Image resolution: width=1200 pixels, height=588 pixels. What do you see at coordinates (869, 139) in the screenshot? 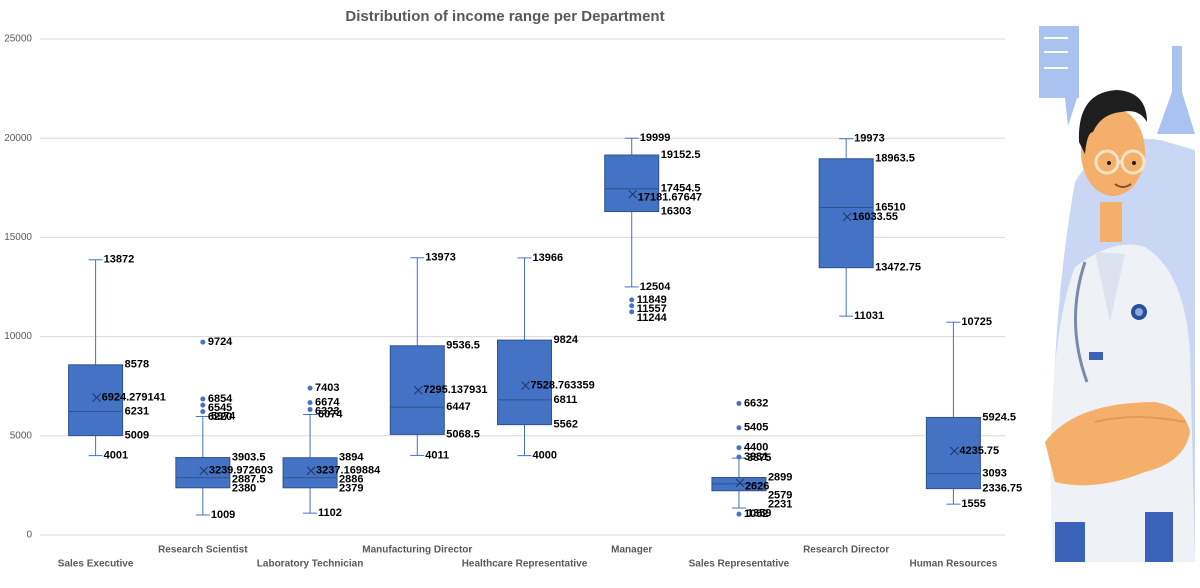
I see `data-label: 19973` at bounding box center [869, 139].